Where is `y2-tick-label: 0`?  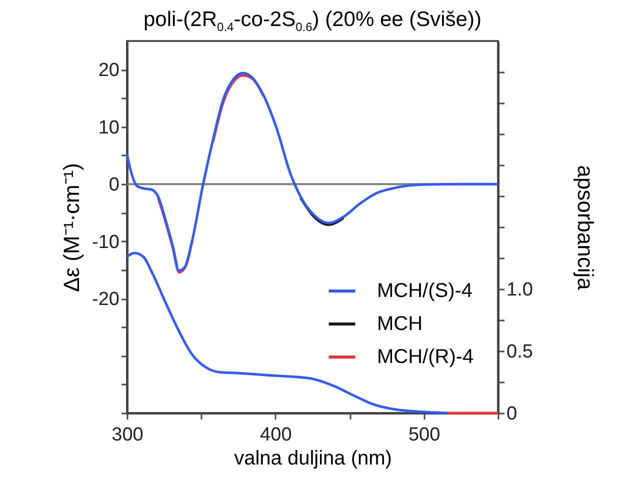 y2-tick-label: 0 is located at coordinates (512, 414).